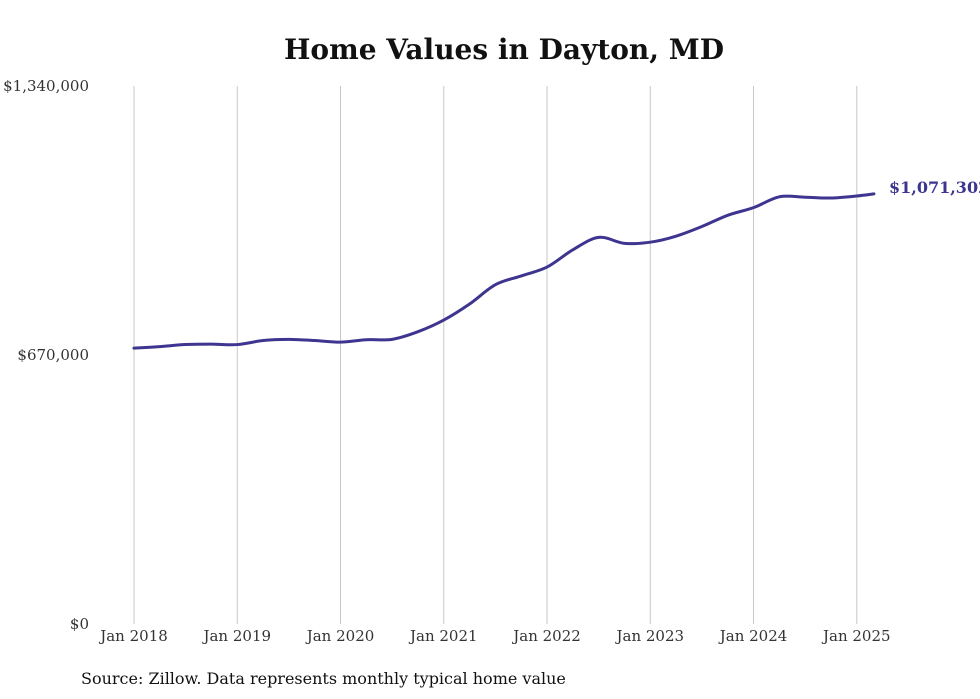 This screenshot has width=980, height=699. Describe the element at coordinates (753, 636) in the screenshot. I see `x-tick-label: Jan 2024` at that location.